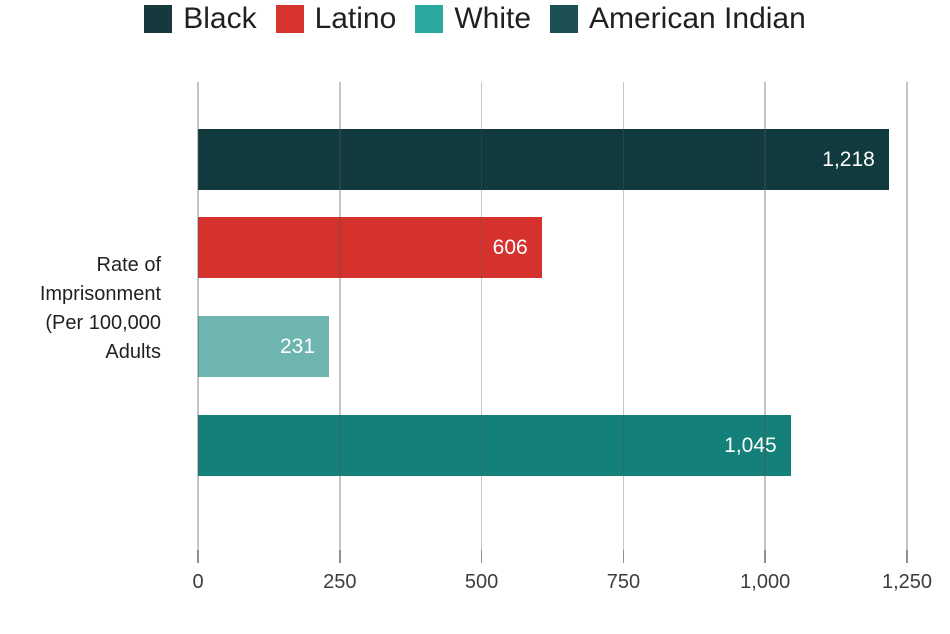 The width and height of the screenshot is (950, 634). I want to click on y-axis-label-line-4: Adults, so click(133, 352).